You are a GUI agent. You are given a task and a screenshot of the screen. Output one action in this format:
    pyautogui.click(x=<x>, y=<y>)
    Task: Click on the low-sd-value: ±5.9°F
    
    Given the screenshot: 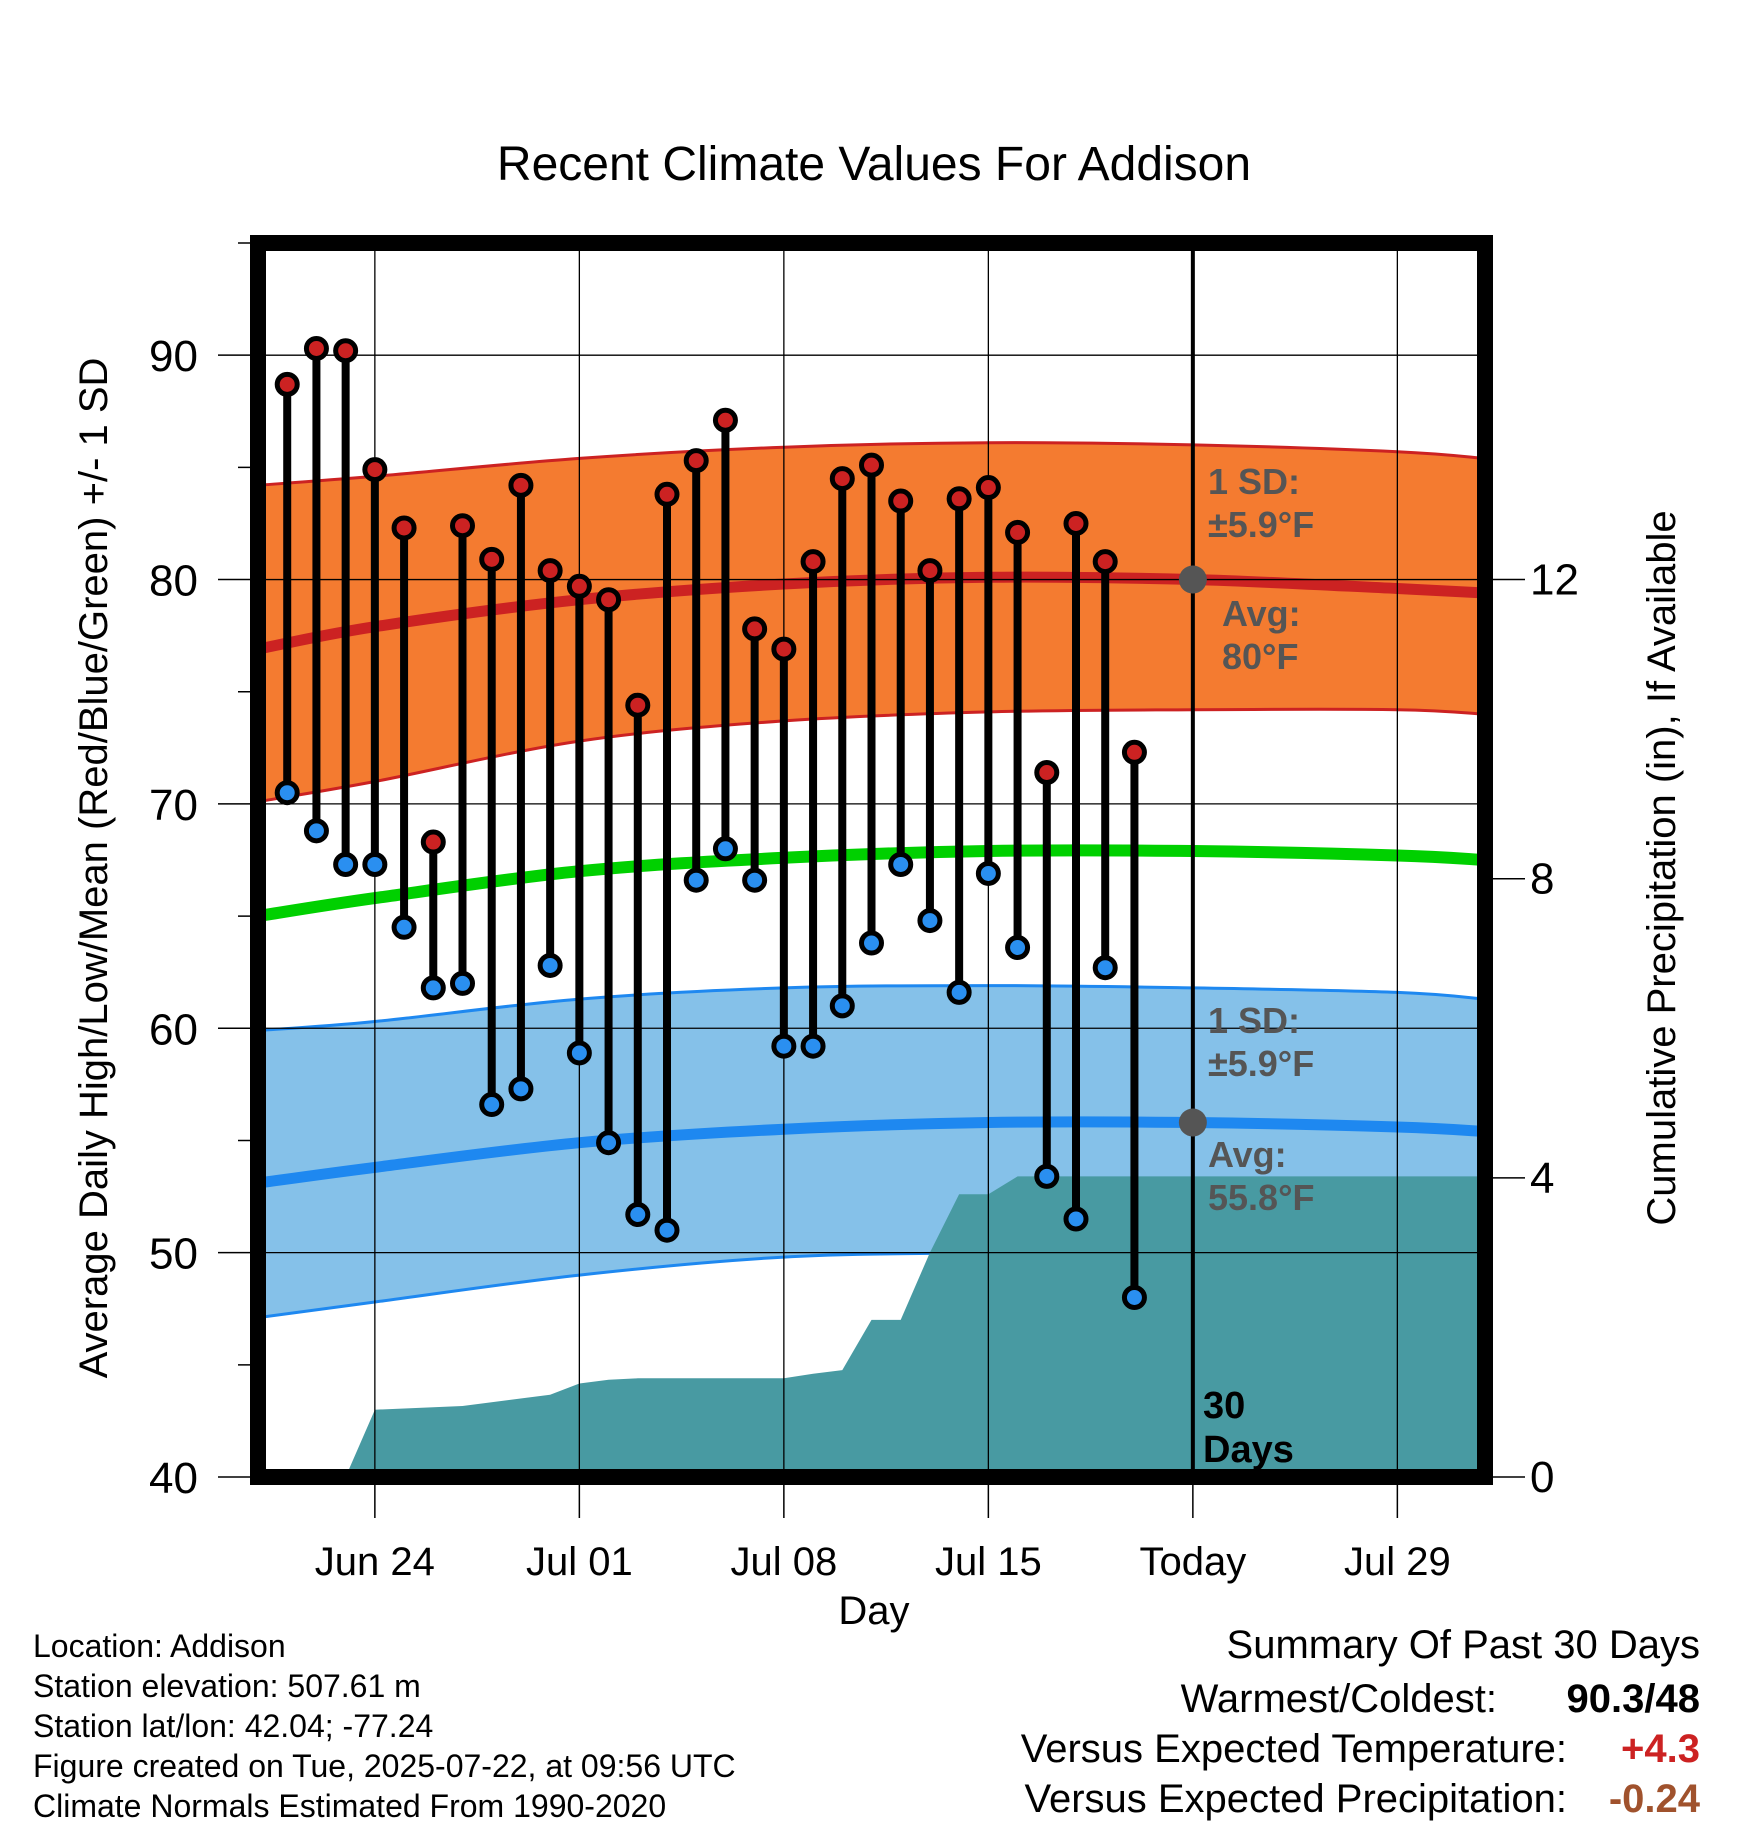 What is the action you would take?
    pyautogui.click(x=1261, y=1063)
    